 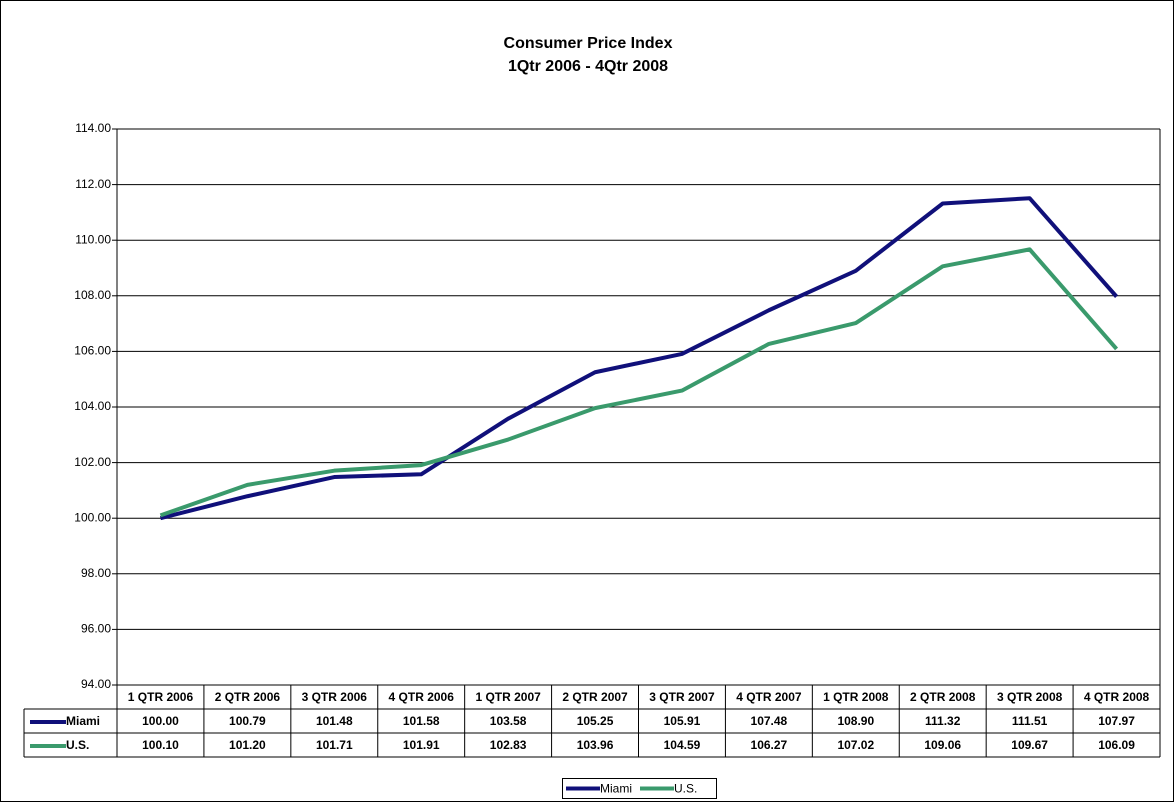 I want to click on y-tick-label: 94.00, so click(x=96, y=684).